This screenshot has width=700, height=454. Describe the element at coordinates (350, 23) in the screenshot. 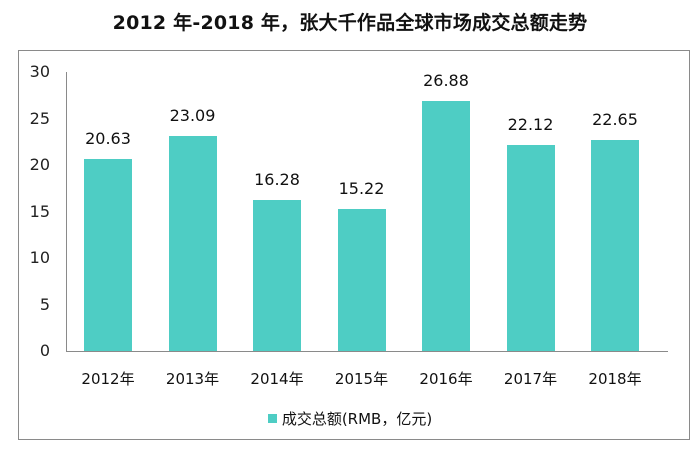

I see `chart-title: 2012 年-2018 年，张大千作品全球市场成交总额走势` at that location.